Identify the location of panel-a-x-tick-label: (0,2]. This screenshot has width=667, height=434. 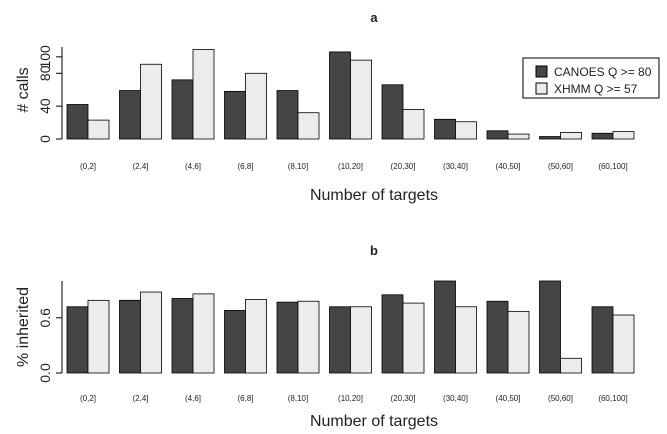
(88, 166).